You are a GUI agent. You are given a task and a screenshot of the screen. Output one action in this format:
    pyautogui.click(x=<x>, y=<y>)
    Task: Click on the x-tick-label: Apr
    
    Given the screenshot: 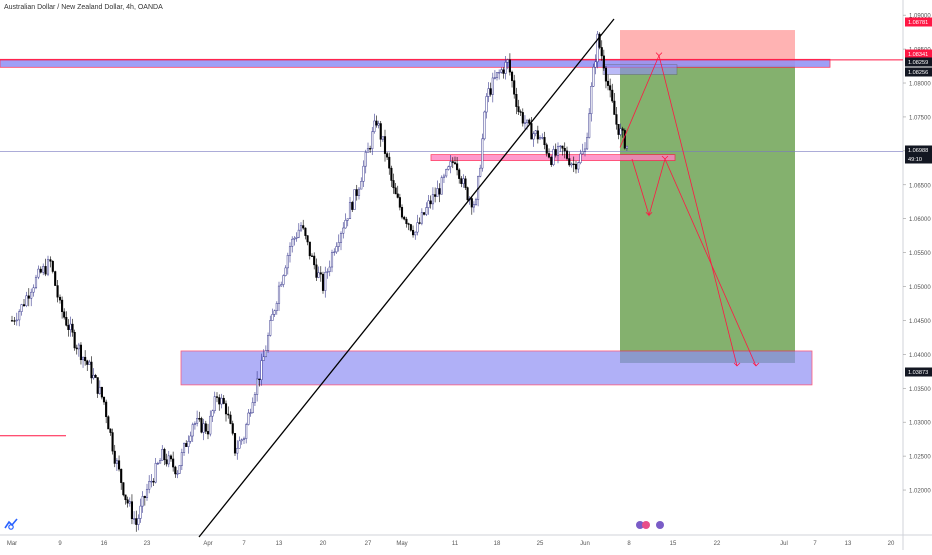 What is the action you would take?
    pyautogui.click(x=207, y=544)
    